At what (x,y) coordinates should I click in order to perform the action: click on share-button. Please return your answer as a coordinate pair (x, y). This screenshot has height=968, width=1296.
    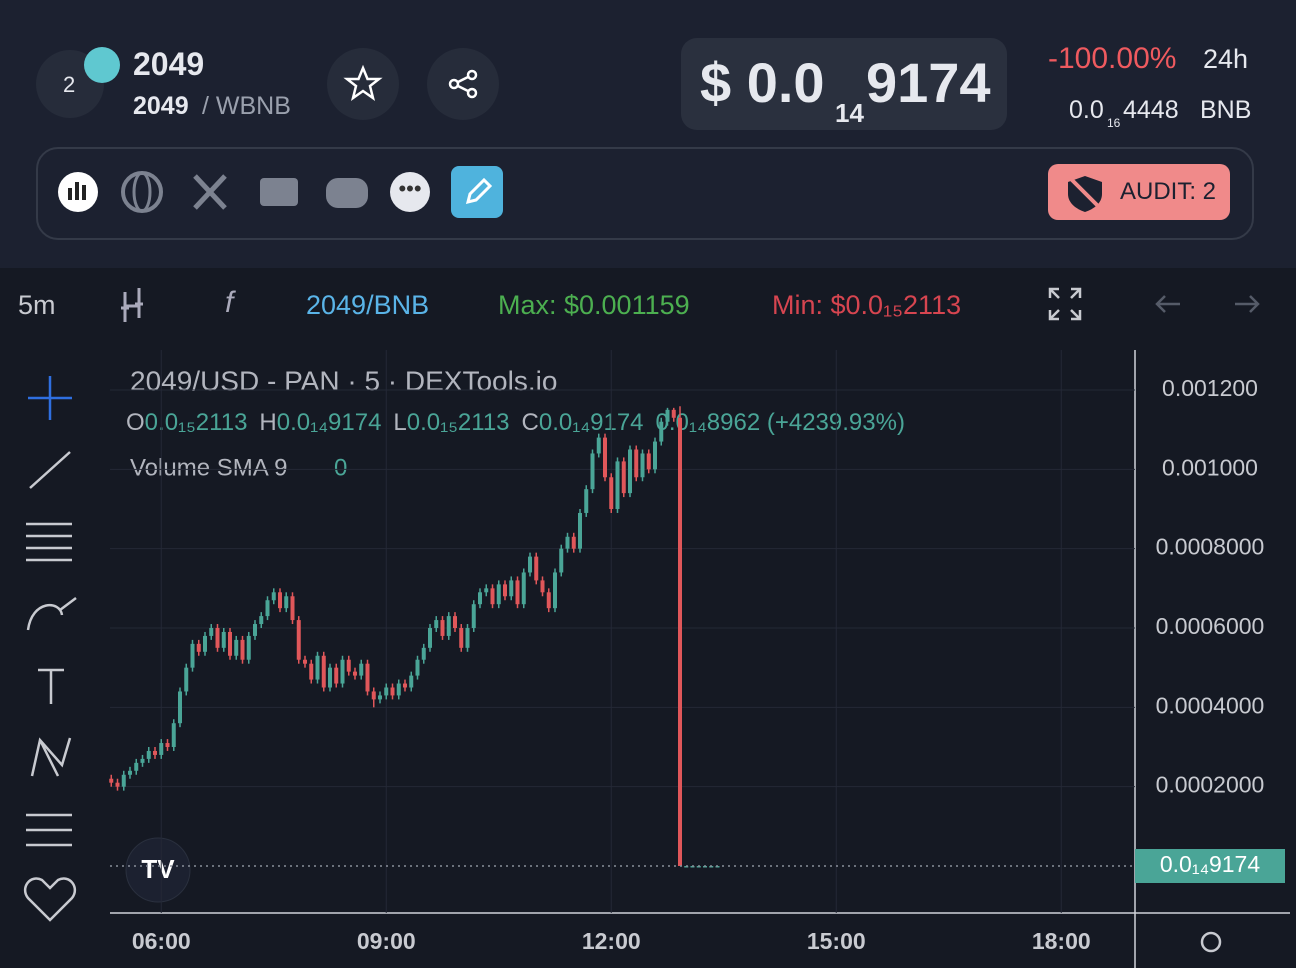
    Looking at the image, I should click on (463, 84).